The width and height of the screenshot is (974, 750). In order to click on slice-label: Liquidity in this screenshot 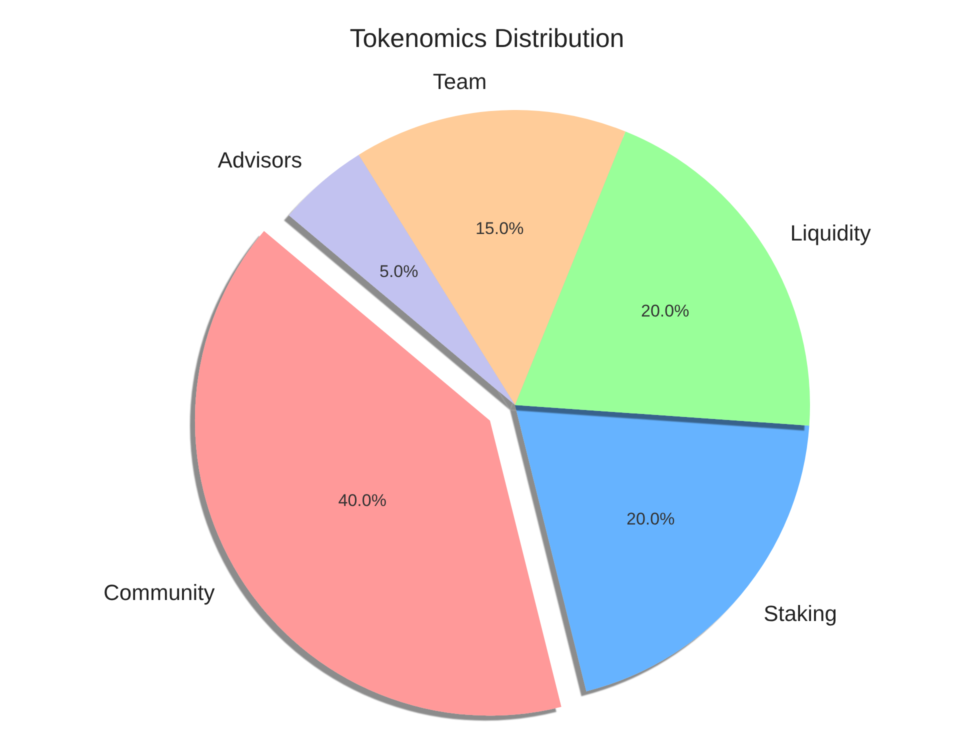, I will do `click(830, 233)`.